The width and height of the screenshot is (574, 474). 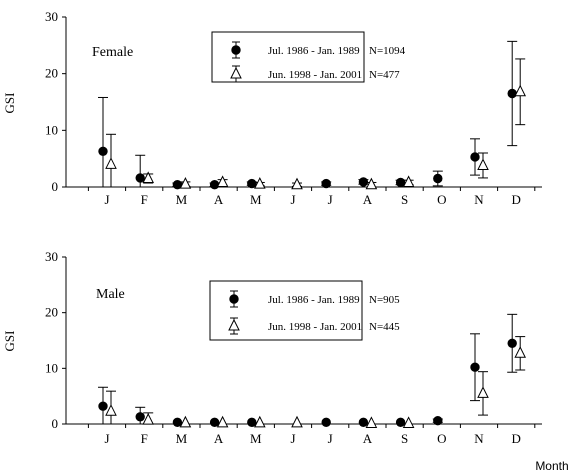 What do you see at coordinates (316, 382) in the screenshot?
I see `series-period-1998-2001` at bounding box center [316, 382].